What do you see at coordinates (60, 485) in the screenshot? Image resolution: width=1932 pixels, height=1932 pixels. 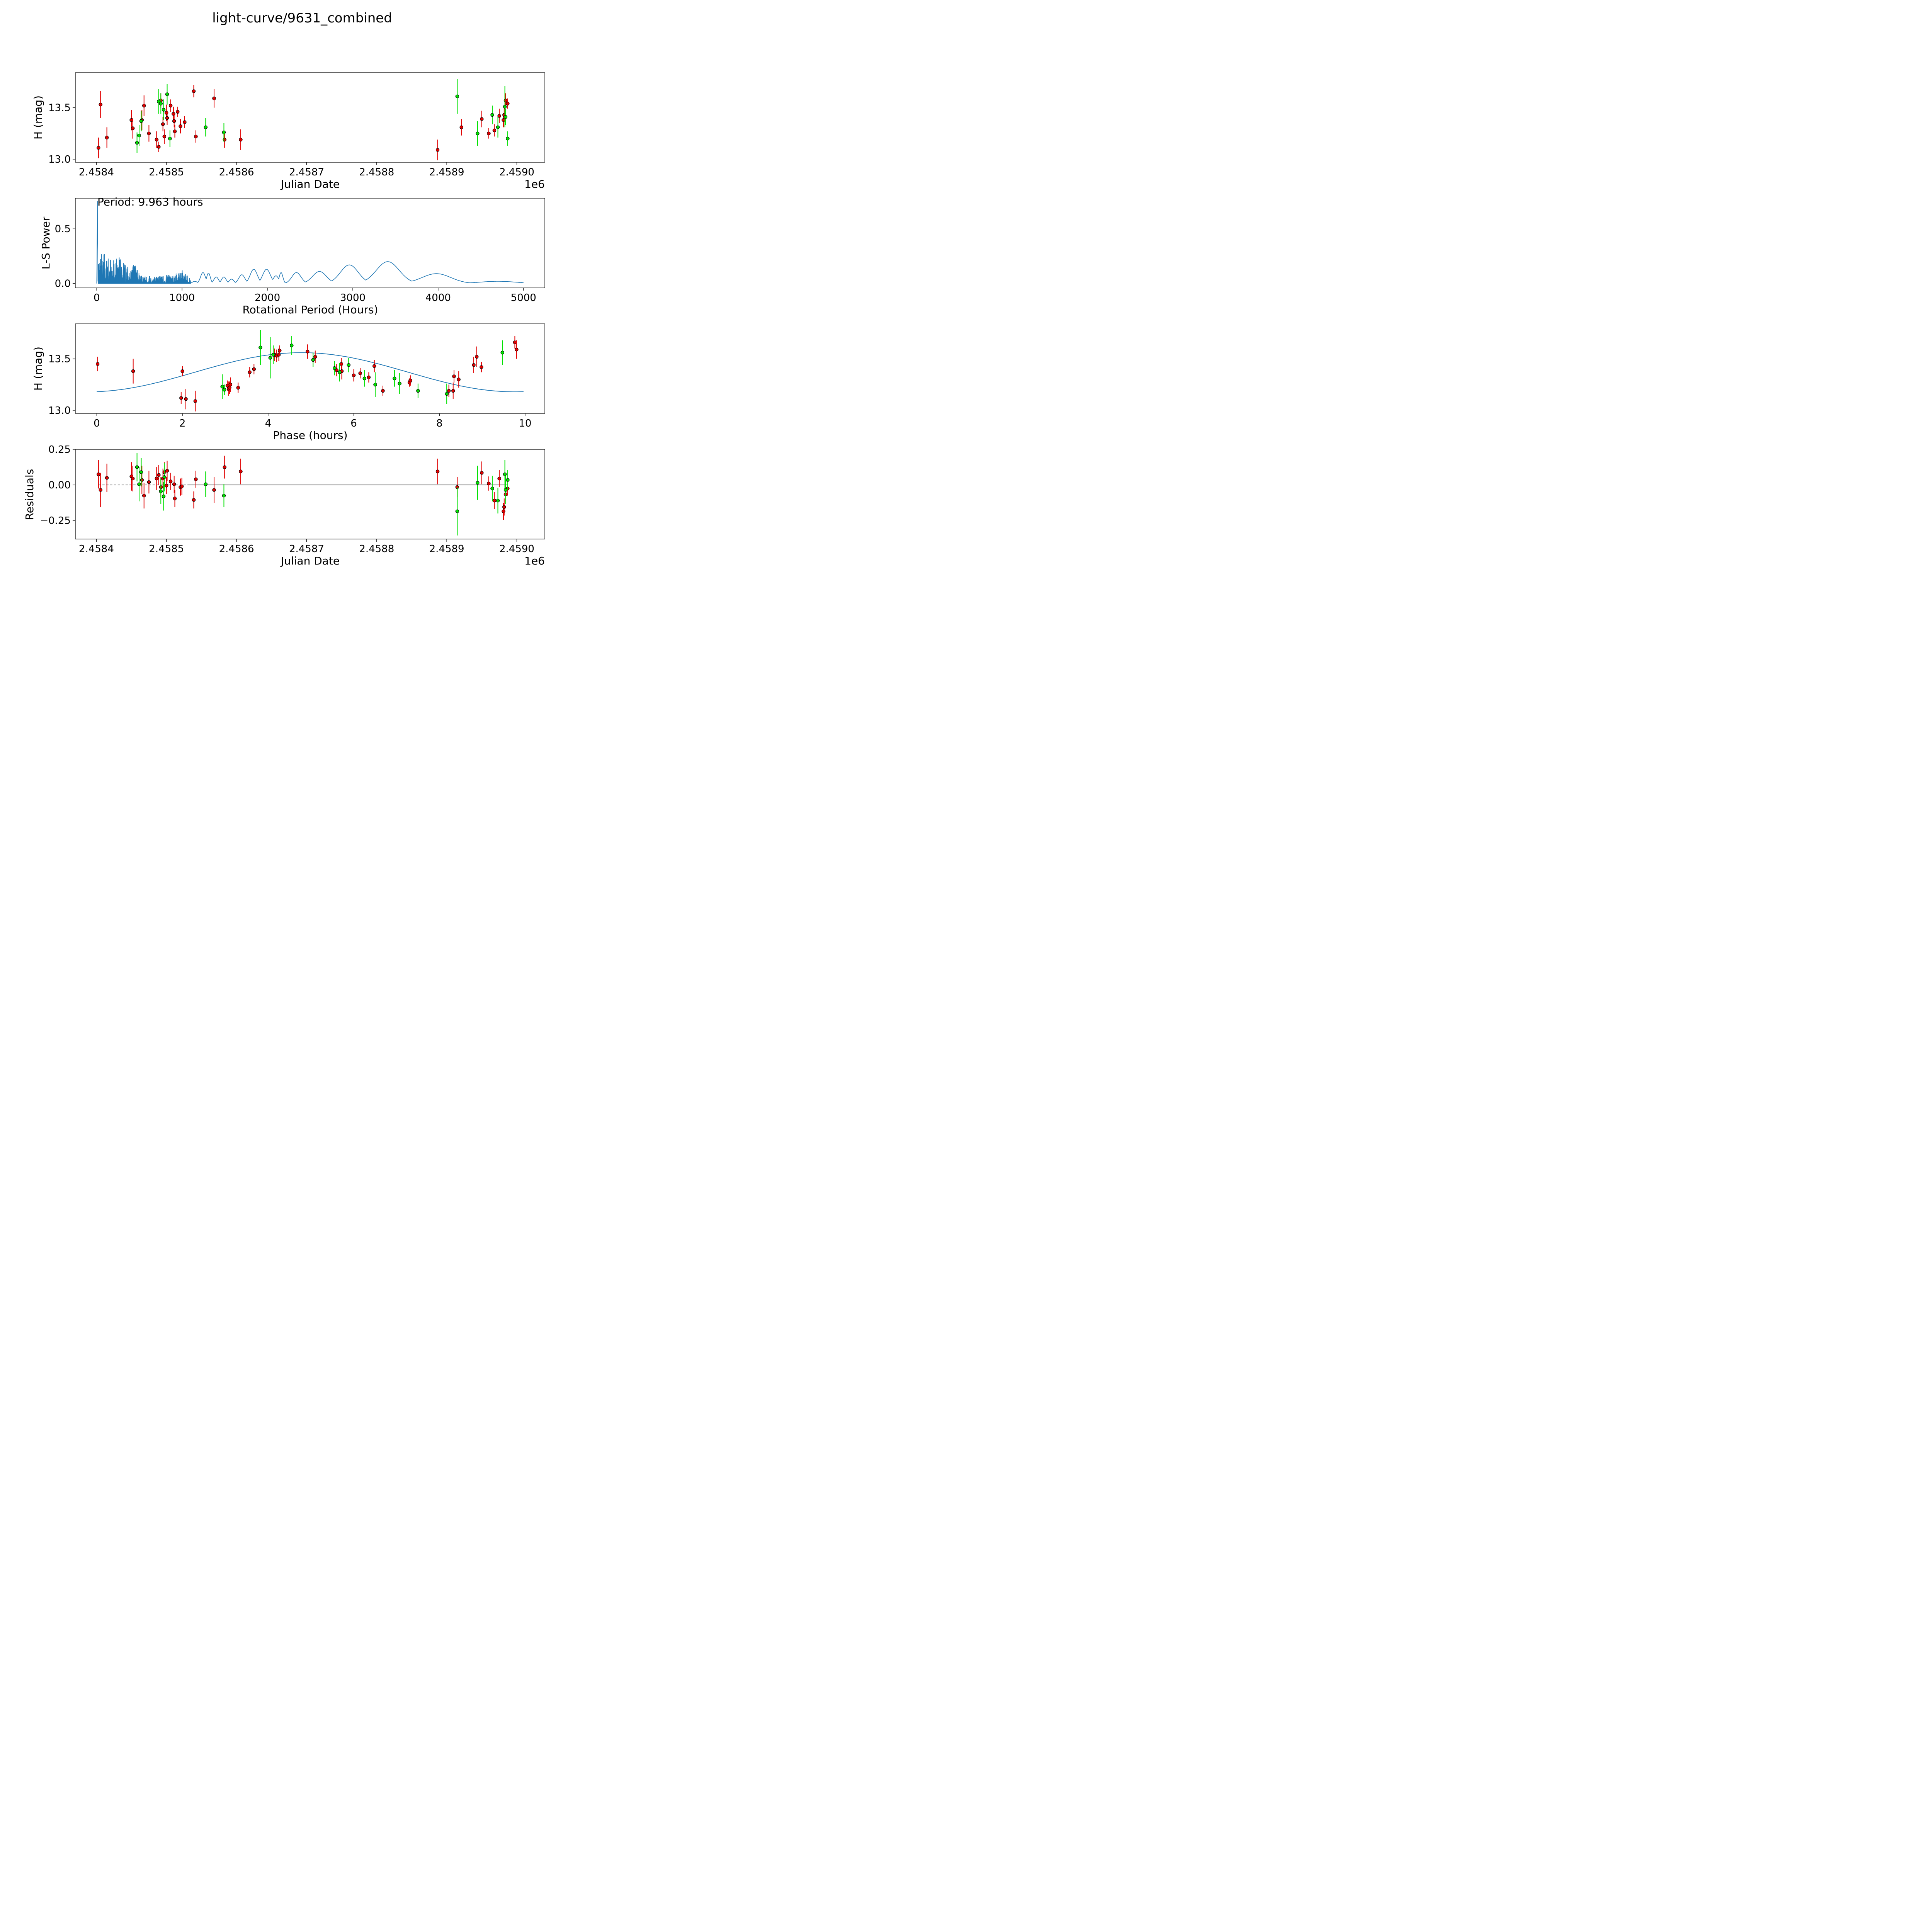 I see `3-ytick-label: 0.00` at bounding box center [60, 485].